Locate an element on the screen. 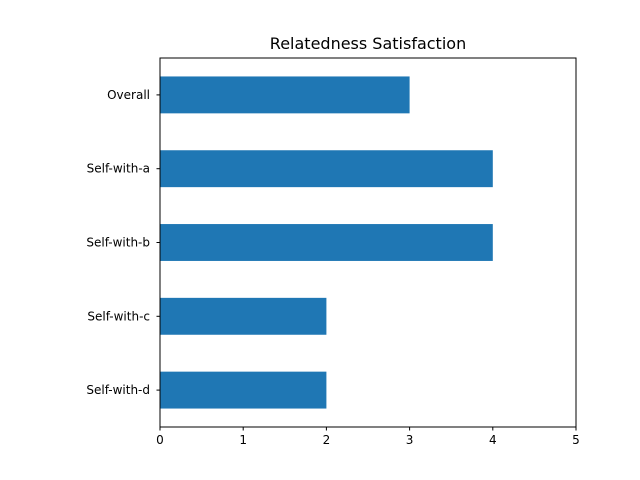 The image size is (640, 480). bar-self-with-a is located at coordinates (326, 169).